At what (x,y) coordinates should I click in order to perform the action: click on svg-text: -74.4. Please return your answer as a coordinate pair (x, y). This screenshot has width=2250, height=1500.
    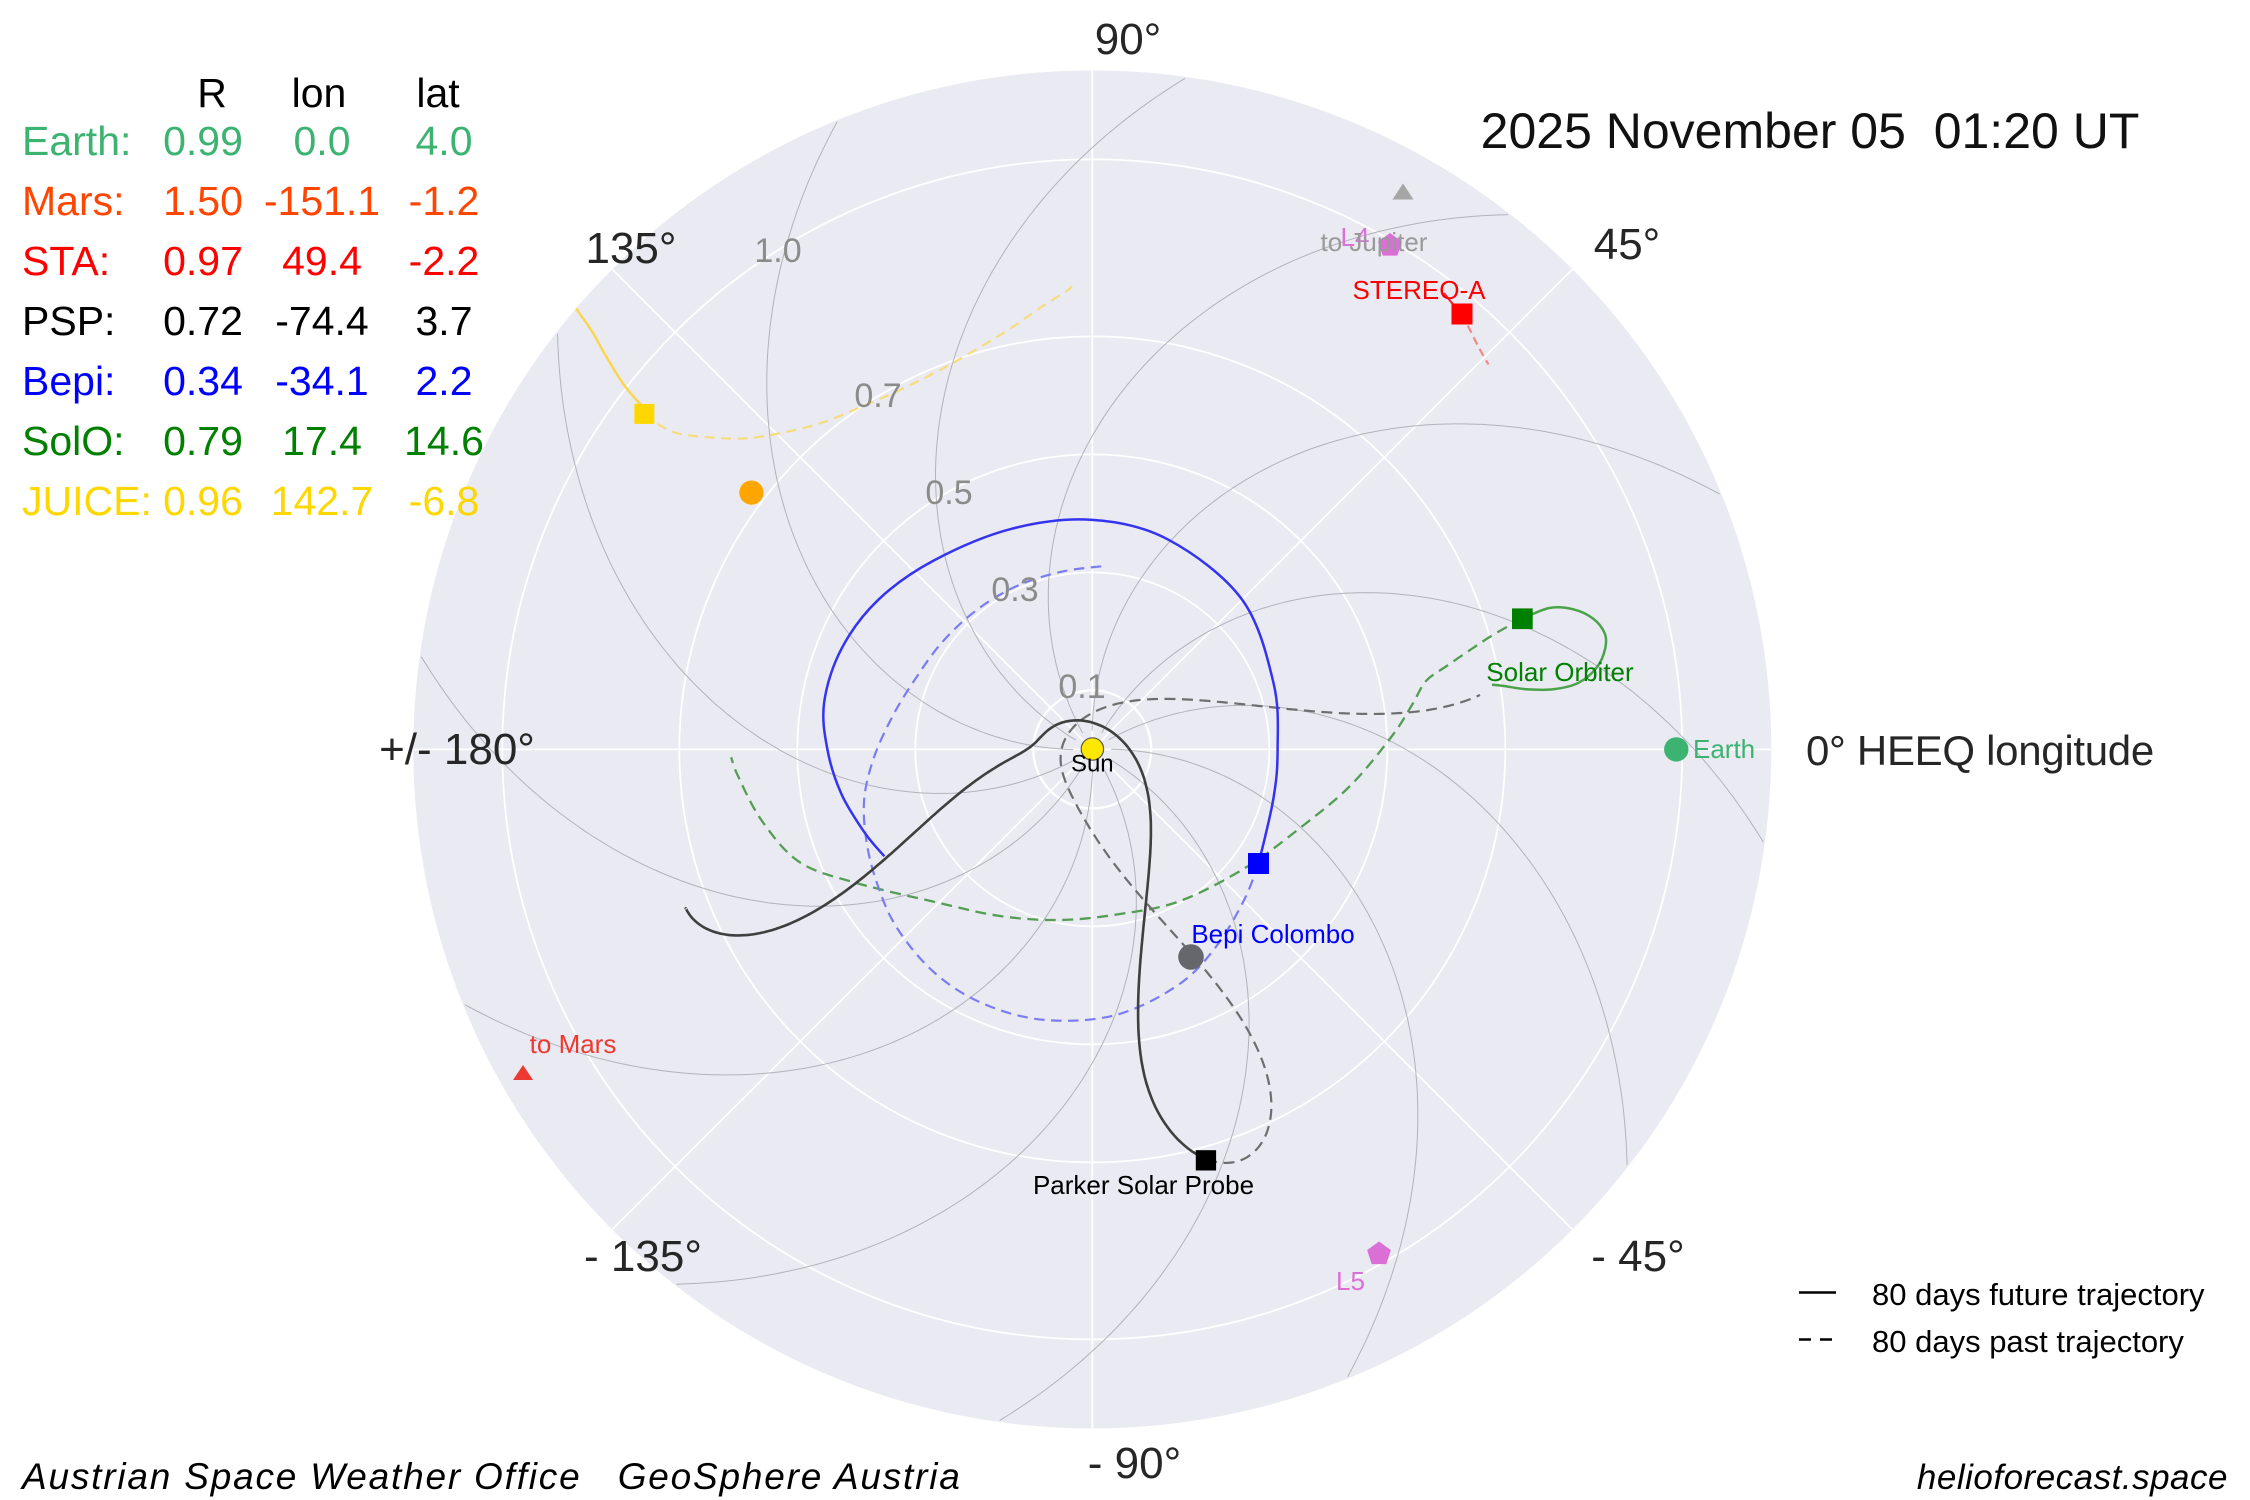
    Looking at the image, I should click on (321, 321).